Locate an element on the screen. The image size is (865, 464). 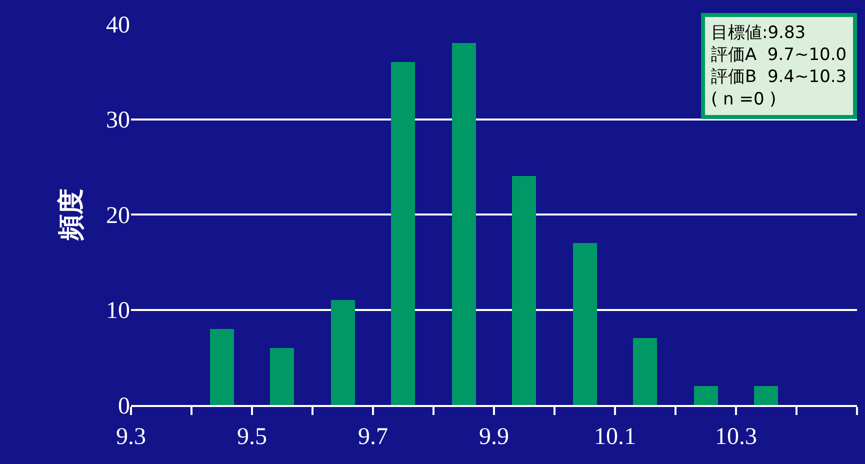
x-tick-label: 10.1 is located at coordinates (615, 437).